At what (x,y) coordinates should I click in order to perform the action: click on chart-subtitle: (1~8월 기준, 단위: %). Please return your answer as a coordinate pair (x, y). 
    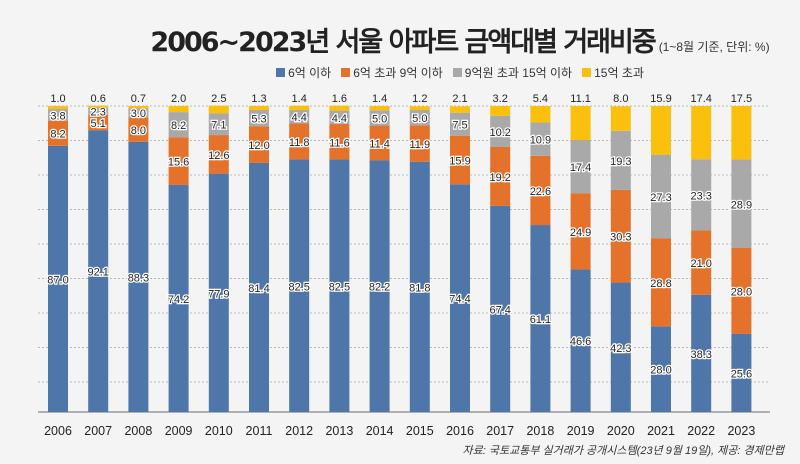
    Looking at the image, I should click on (714, 47).